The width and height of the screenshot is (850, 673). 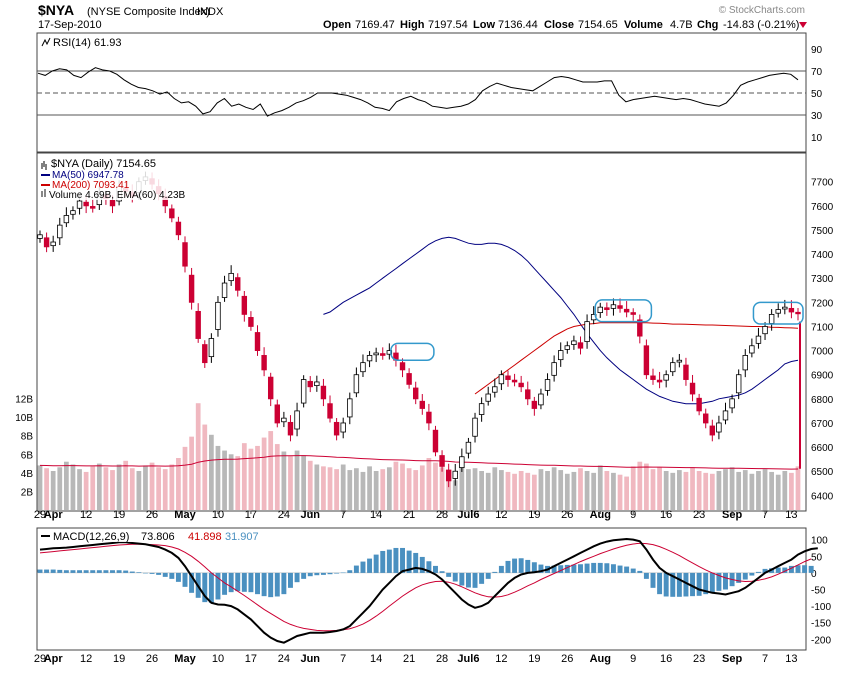 I want to click on ma200-legend-text: MA(200) 7093.41, so click(x=91, y=185).